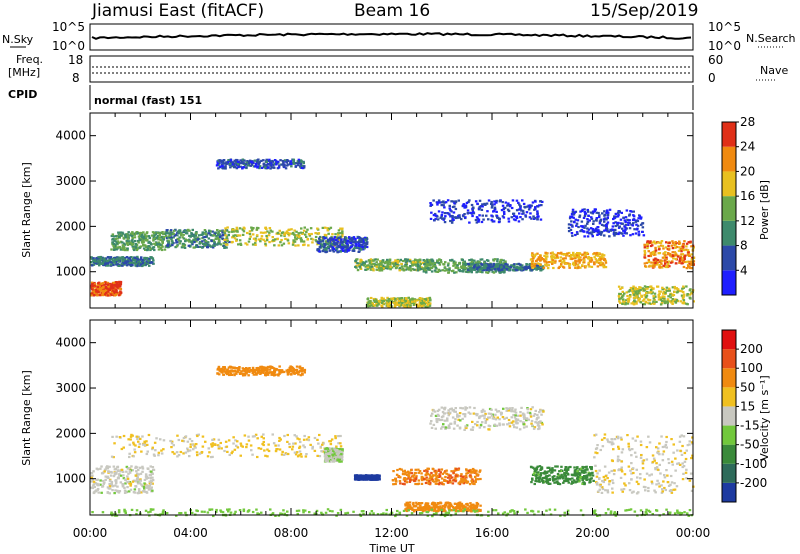 The height and width of the screenshot is (554, 800). Describe the element at coordinates (148, 100) in the screenshot. I see `cpid-value: normal (fast) 151` at that location.